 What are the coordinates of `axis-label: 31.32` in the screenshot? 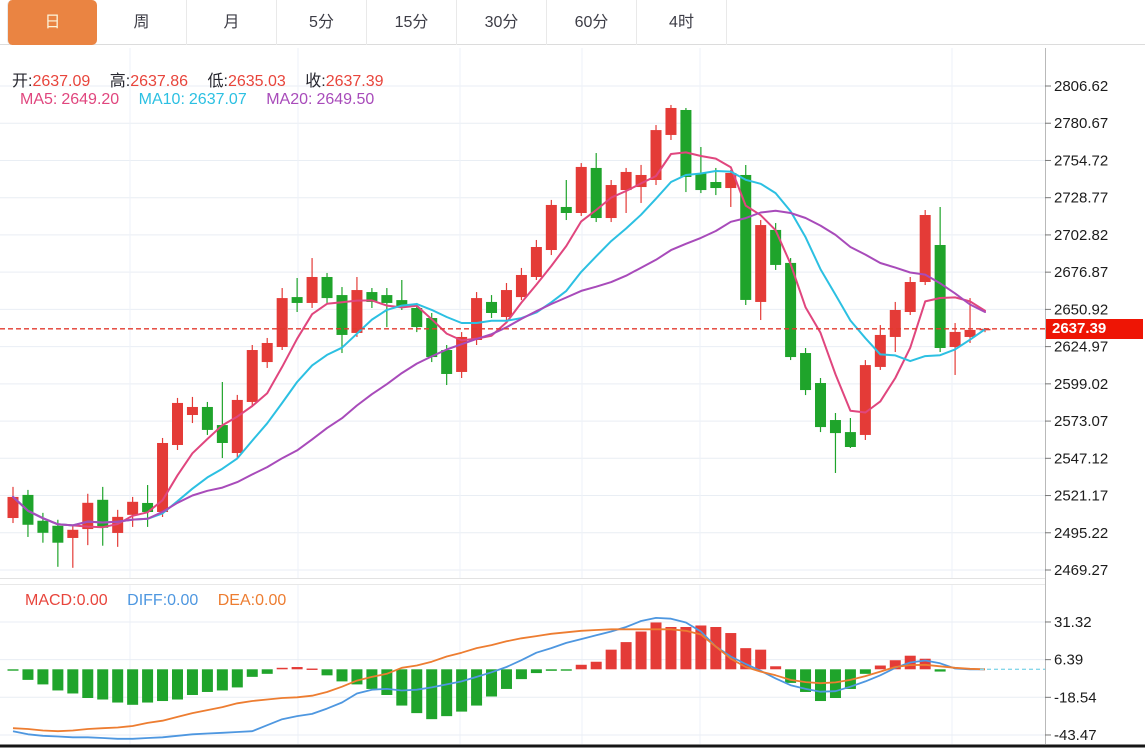 It's located at (1073, 622).